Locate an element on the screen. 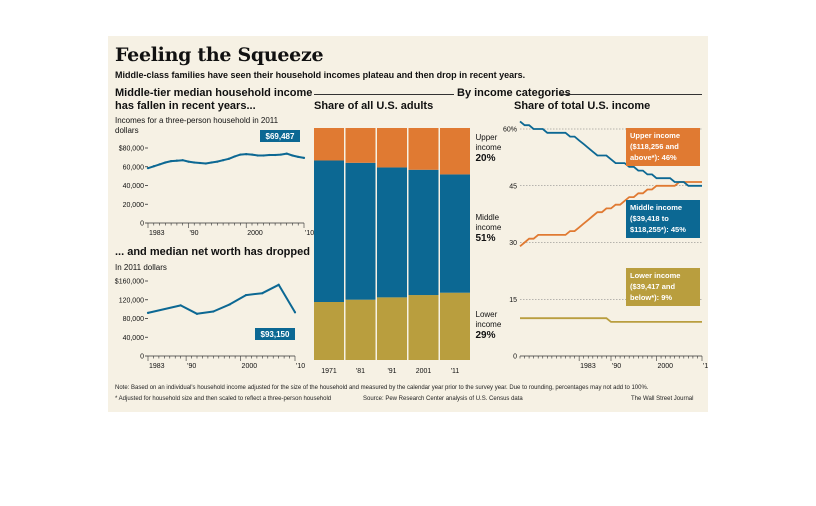 The height and width of the screenshot is (506, 816). adults-label-name: Lower is located at coordinates (487, 314).